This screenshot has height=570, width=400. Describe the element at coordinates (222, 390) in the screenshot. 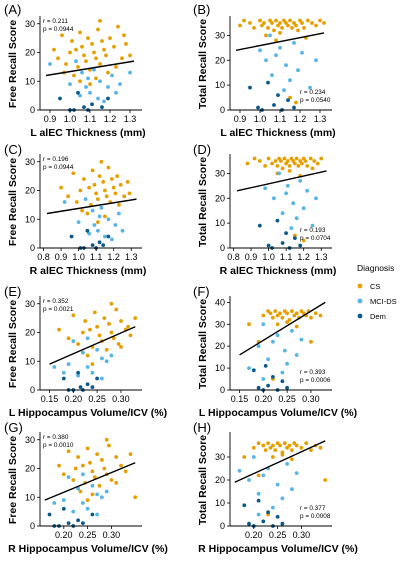

I see `y-tick-label: 0` at that location.